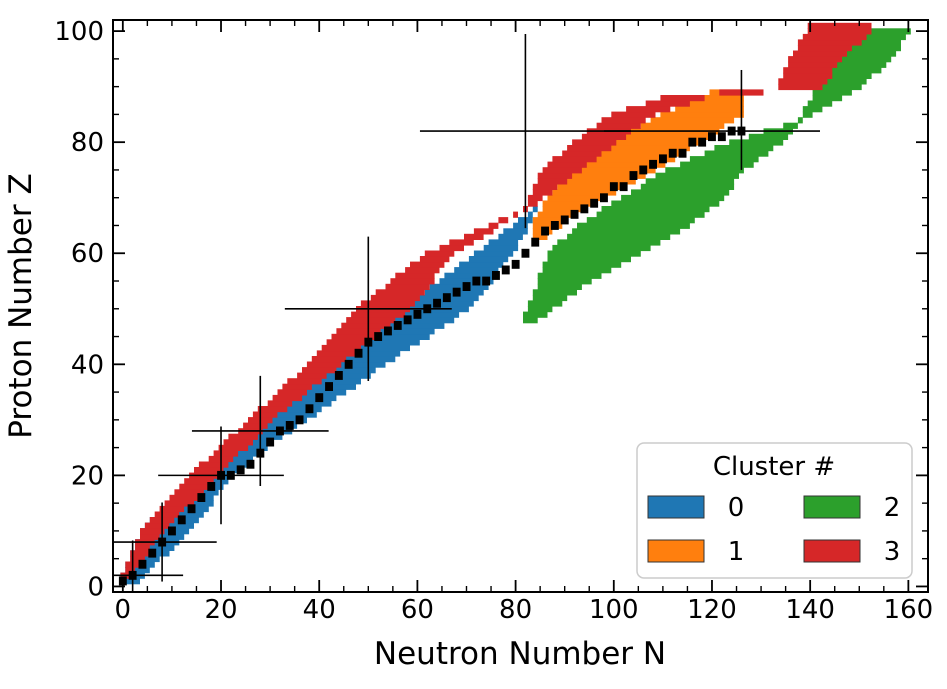 This screenshot has height=689, width=947. What do you see at coordinates (87, 365) in the screenshot?
I see `y-tick-label: 40` at bounding box center [87, 365].